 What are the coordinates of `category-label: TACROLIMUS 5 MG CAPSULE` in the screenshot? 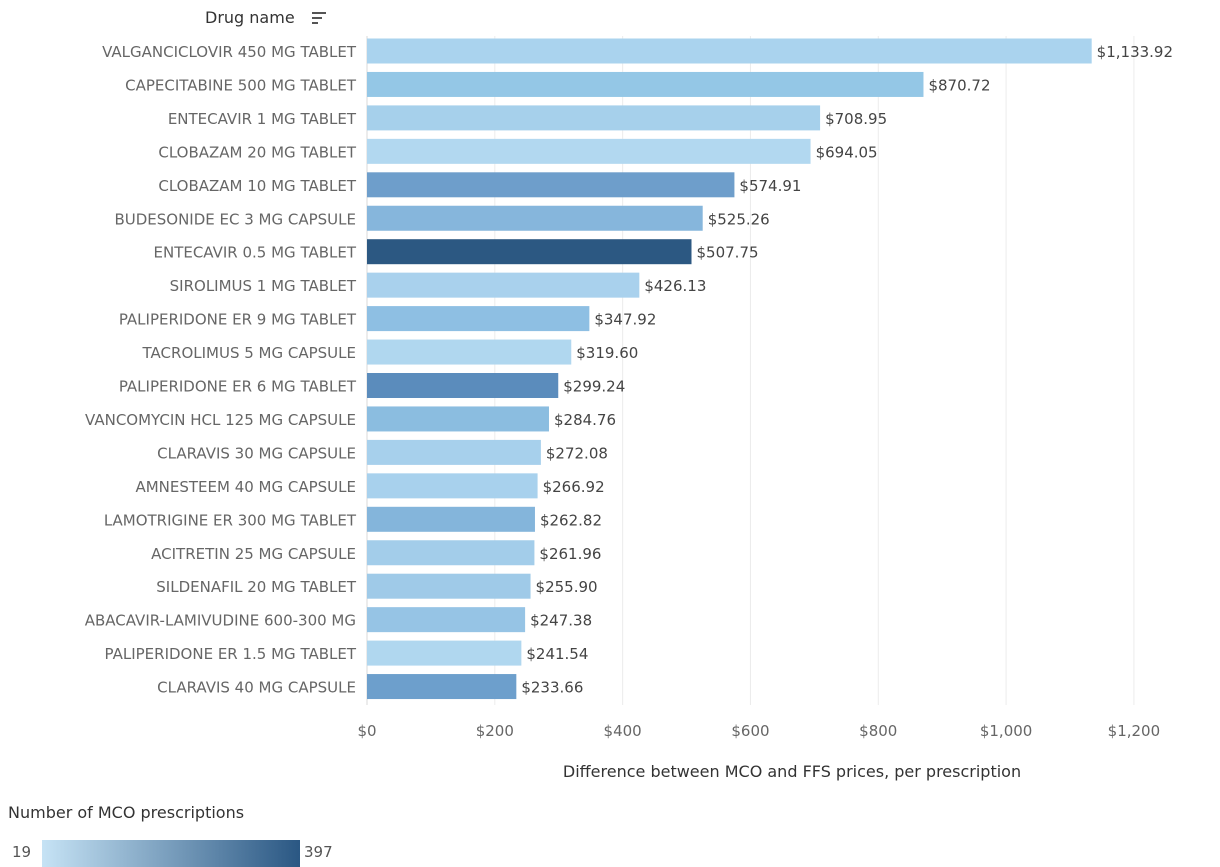 It's located at (249, 353).